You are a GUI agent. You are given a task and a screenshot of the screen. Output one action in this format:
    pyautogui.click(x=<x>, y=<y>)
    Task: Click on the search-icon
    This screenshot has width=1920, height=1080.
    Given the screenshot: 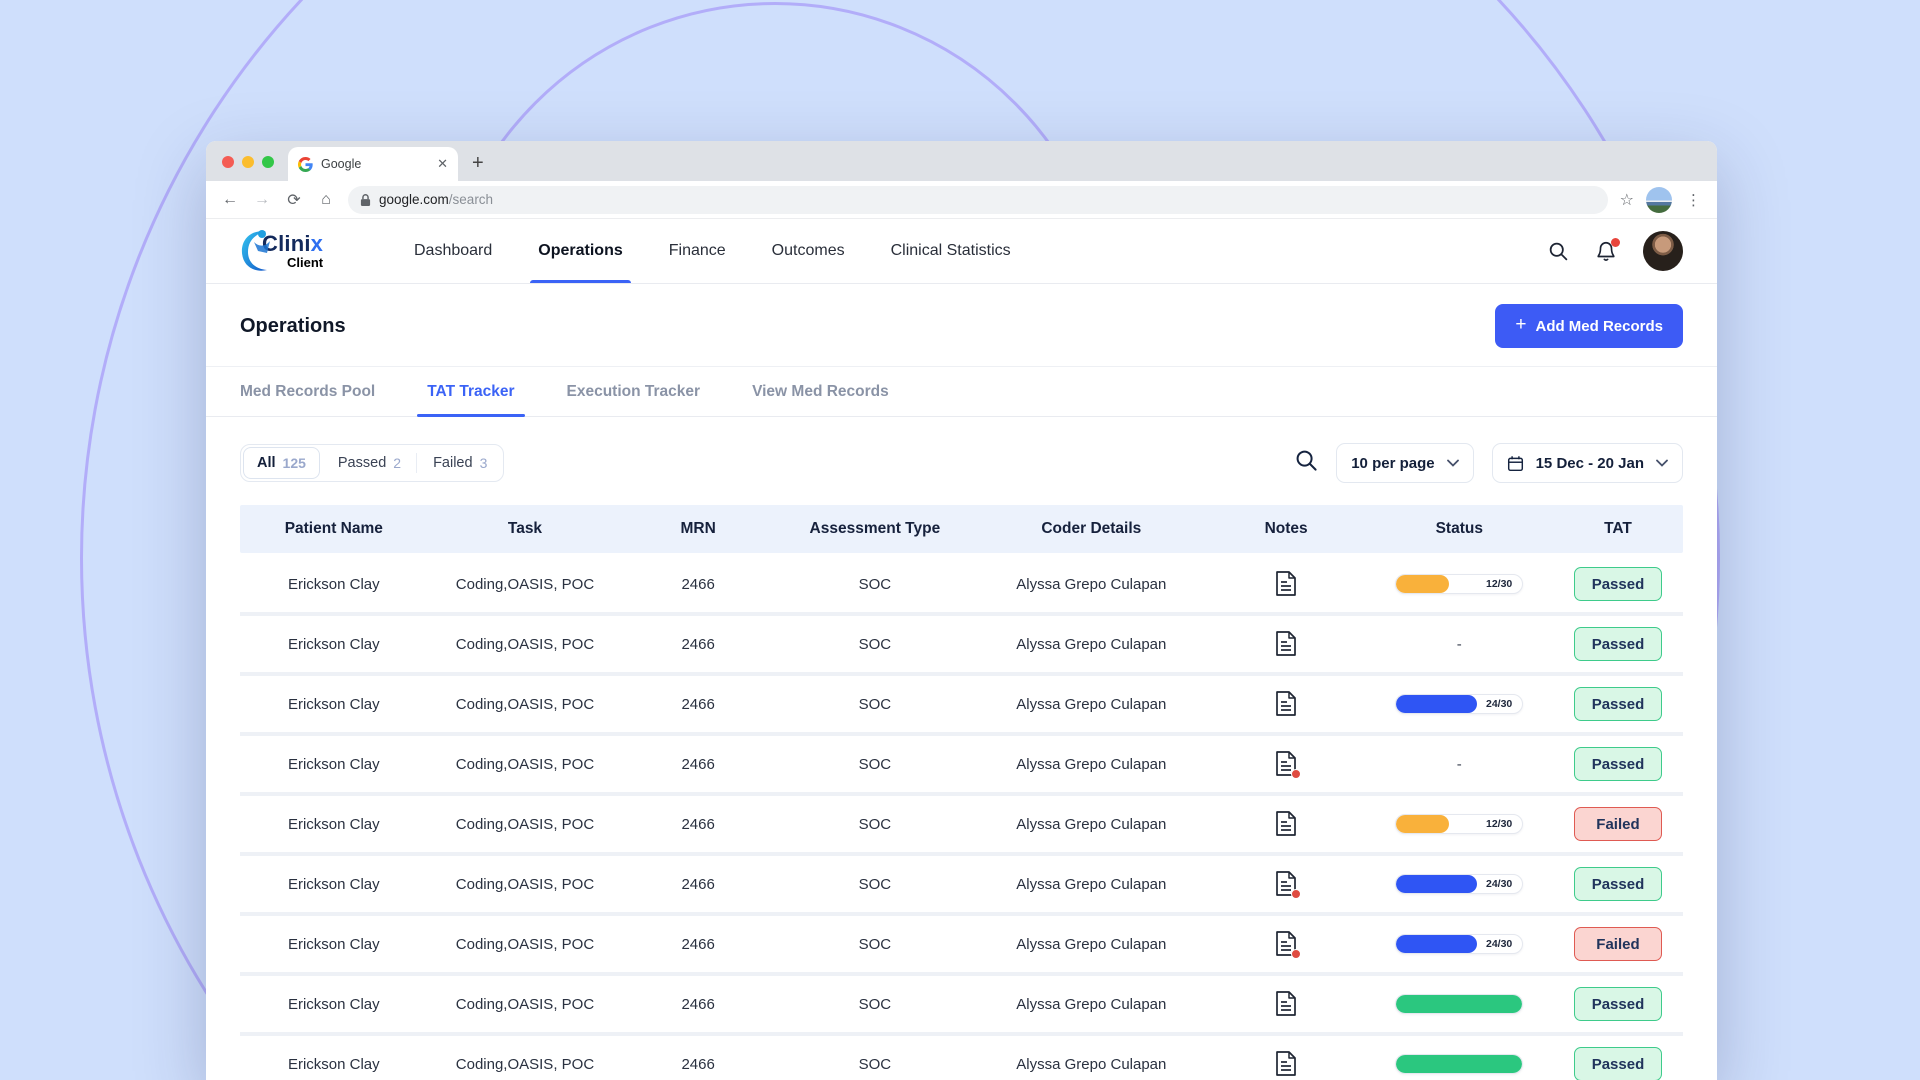 What is the action you would take?
    pyautogui.click(x=1558, y=251)
    